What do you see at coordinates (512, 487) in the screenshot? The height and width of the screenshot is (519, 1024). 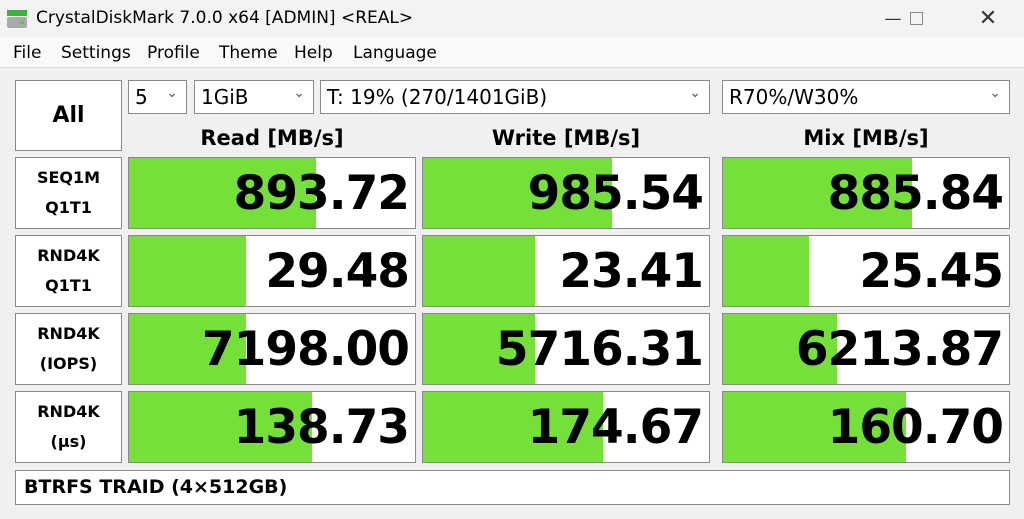 I see `comment-field: BTRFS TRAID (4×512GB)` at bounding box center [512, 487].